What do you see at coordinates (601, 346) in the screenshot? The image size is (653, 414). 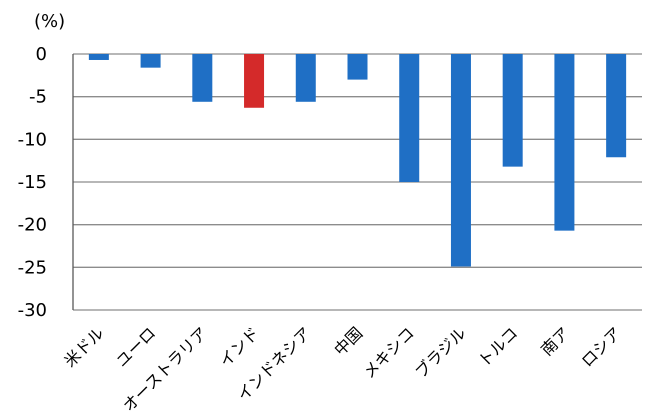 I see `x-category-label: ロシア` at bounding box center [601, 346].